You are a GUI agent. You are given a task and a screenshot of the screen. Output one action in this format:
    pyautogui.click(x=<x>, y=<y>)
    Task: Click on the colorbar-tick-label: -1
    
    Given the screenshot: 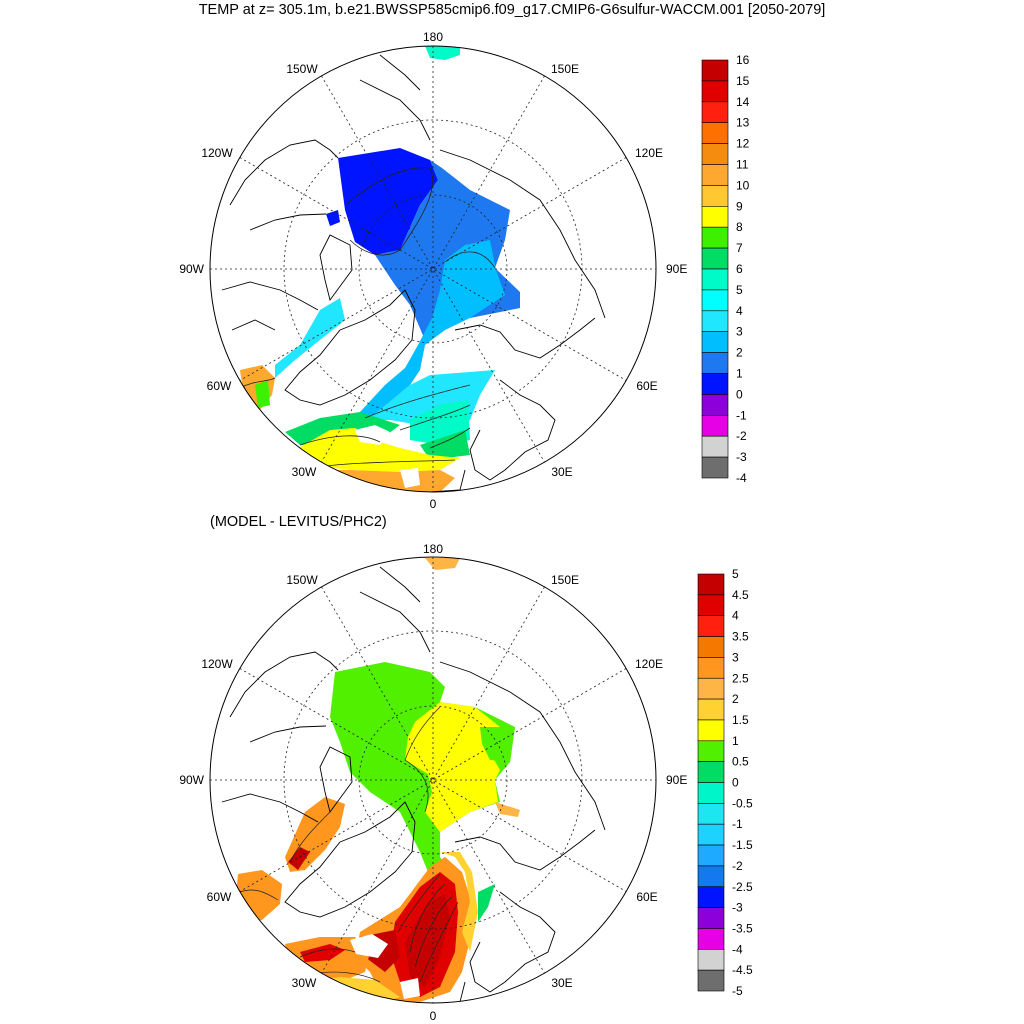 What is the action you would take?
    pyautogui.click(x=741, y=415)
    